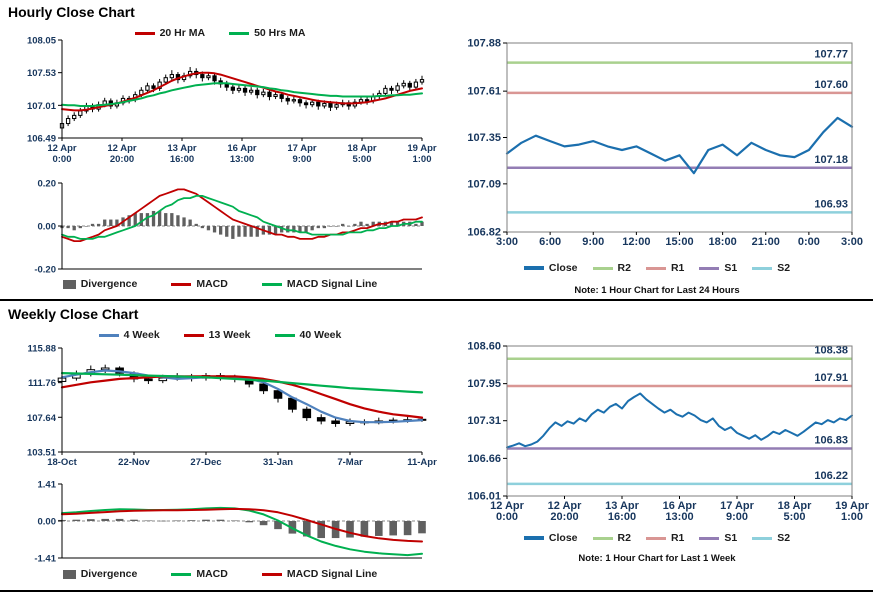 The width and height of the screenshot is (873, 601). What do you see at coordinates (831, 55) in the screenshot?
I see `svg-text: 107.77` at bounding box center [831, 55].